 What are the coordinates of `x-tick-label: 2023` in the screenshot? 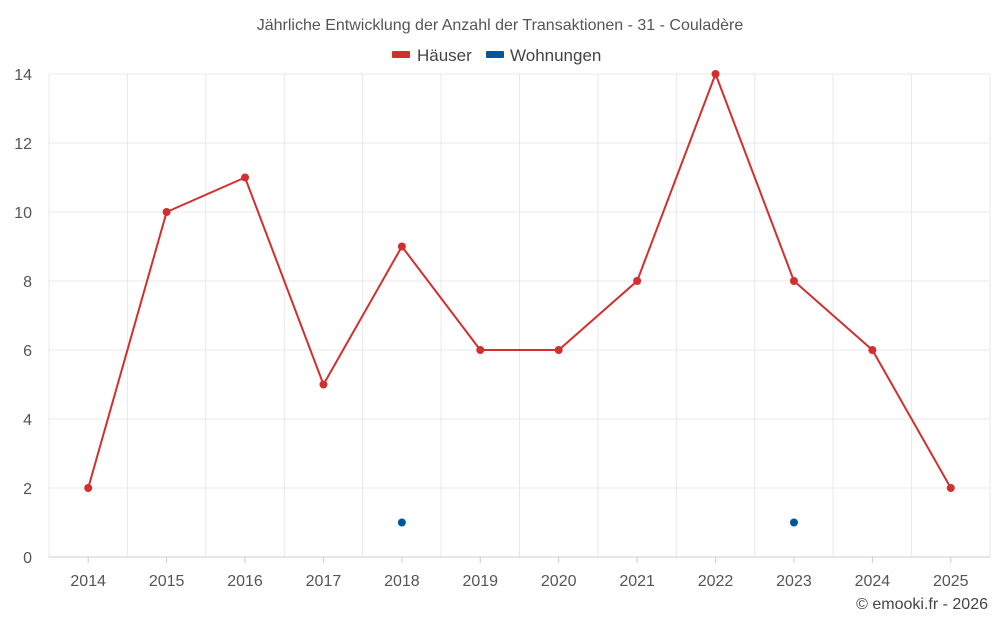 It's located at (794, 581).